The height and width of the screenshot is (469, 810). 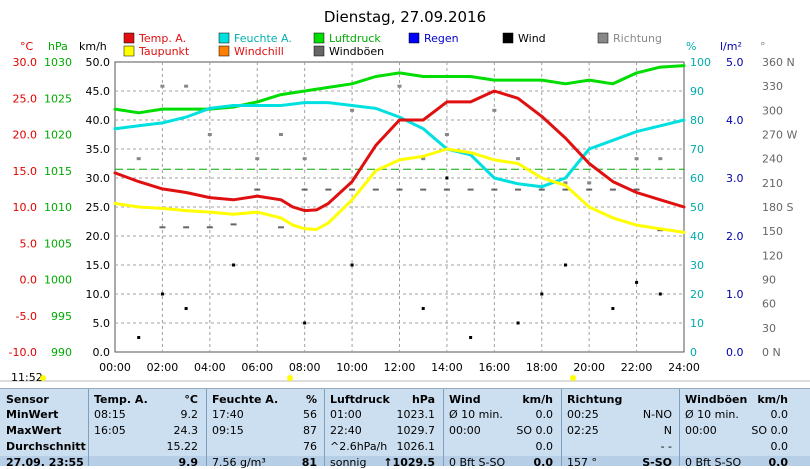 I want to click on table-cell: Ø 10 min., so click(x=712, y=414).